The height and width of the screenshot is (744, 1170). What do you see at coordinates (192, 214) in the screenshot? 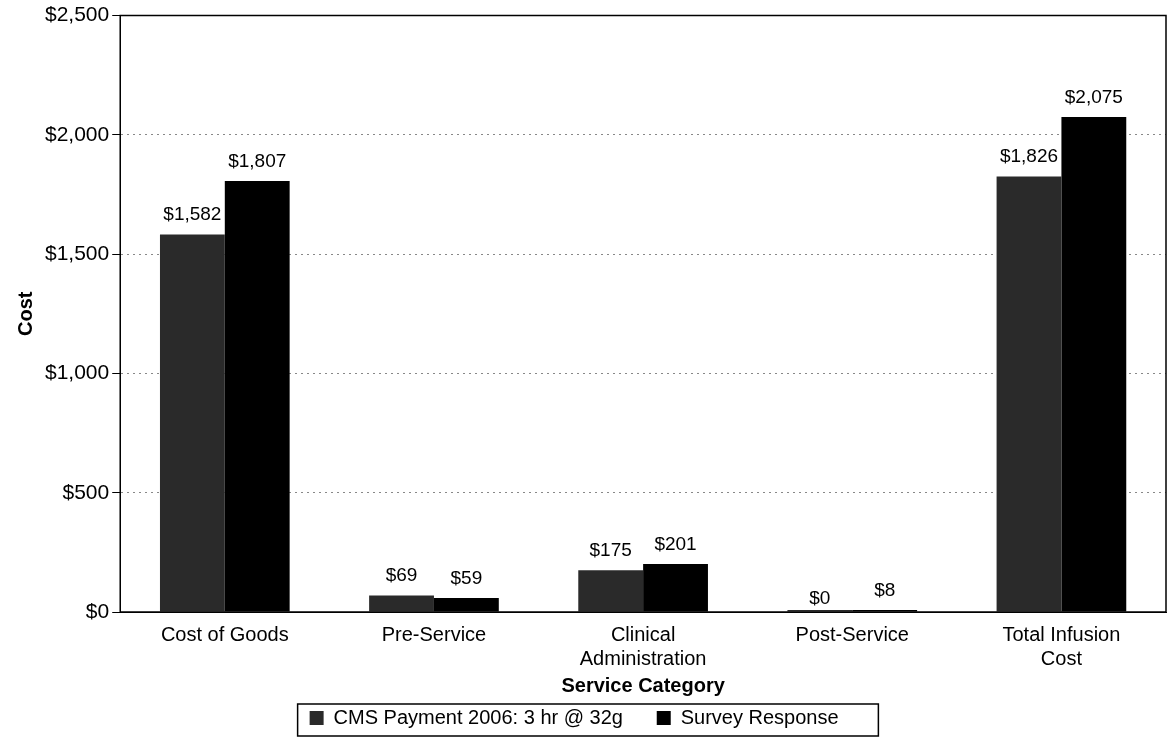
I see `data-label: $1,582` at bounding box center [192, 214].